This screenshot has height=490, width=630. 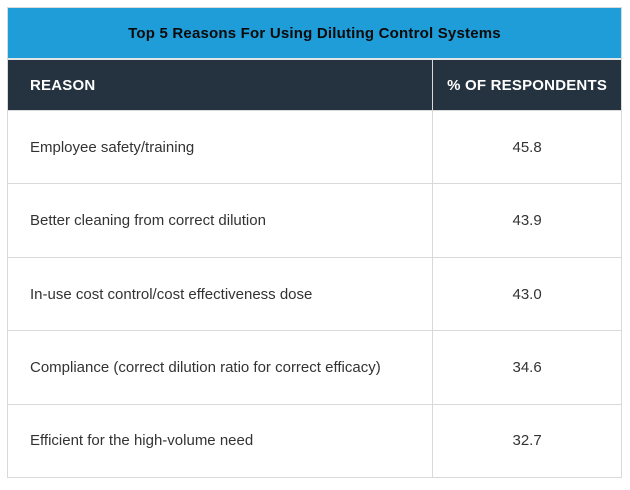 I want to click on reason-text: Better cleaning from correct dilution, so click(x=148, y=221).